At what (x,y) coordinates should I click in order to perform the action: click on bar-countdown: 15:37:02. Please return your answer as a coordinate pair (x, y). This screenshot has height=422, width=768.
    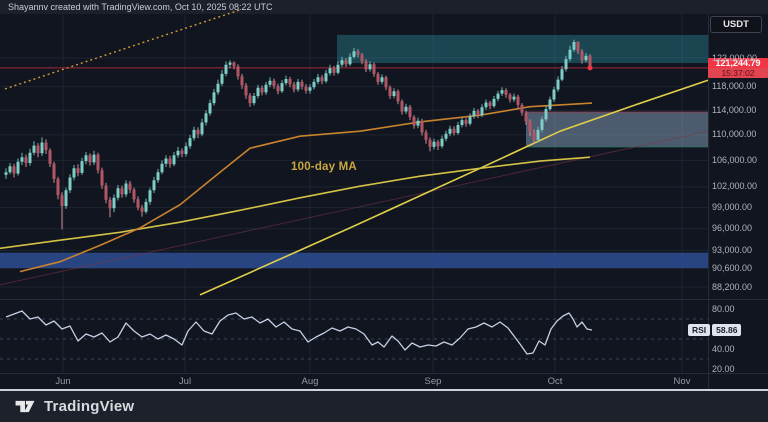
    Looking at the image, I should click on (738, 73).